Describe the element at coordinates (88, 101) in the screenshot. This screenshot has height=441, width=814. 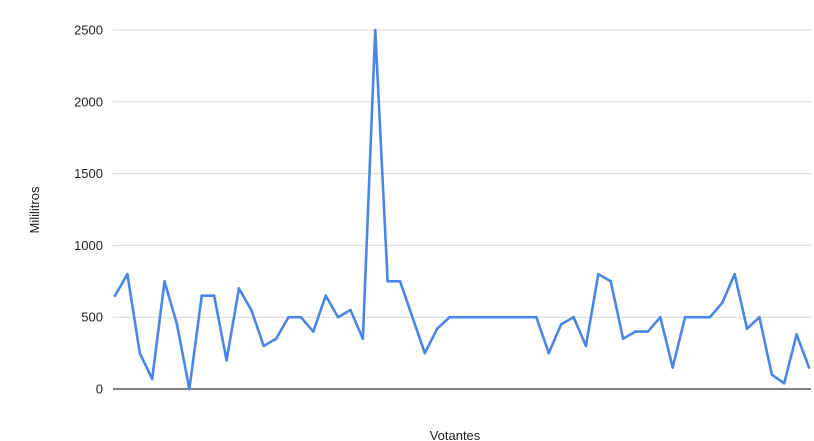
I see `y-tick-label: 2000` at that location.